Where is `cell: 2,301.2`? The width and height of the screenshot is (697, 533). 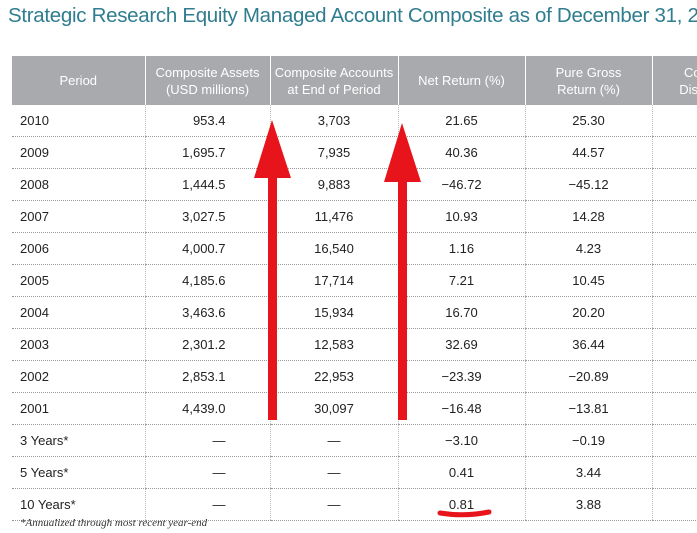
cell: 2,301.2 is located at coordinates (207, 344).